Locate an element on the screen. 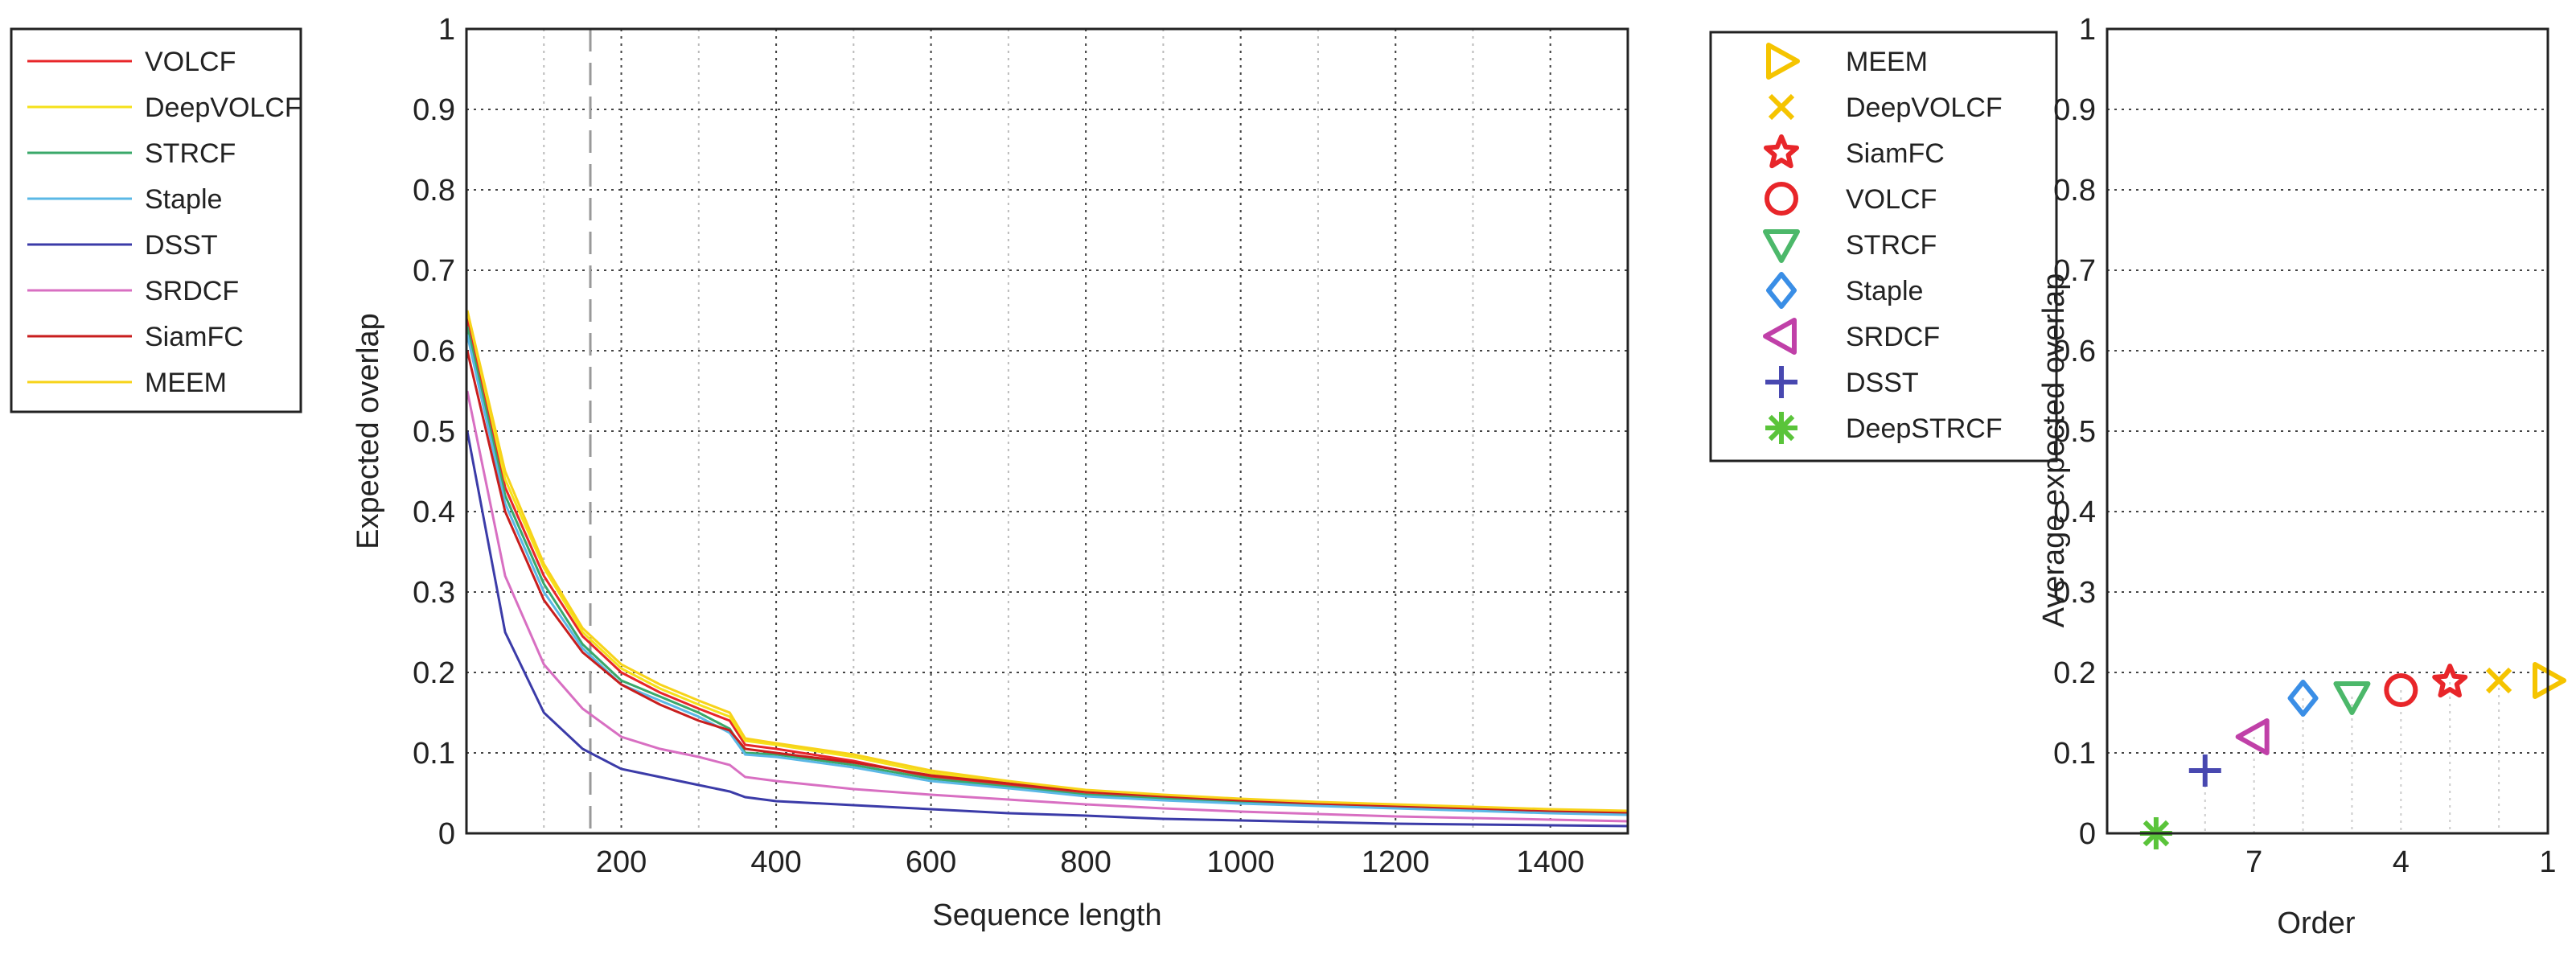 Image resolution: width=2576 pixels, height=958 pixels. legend-marker-meem is located at coordinates (1783, 61).